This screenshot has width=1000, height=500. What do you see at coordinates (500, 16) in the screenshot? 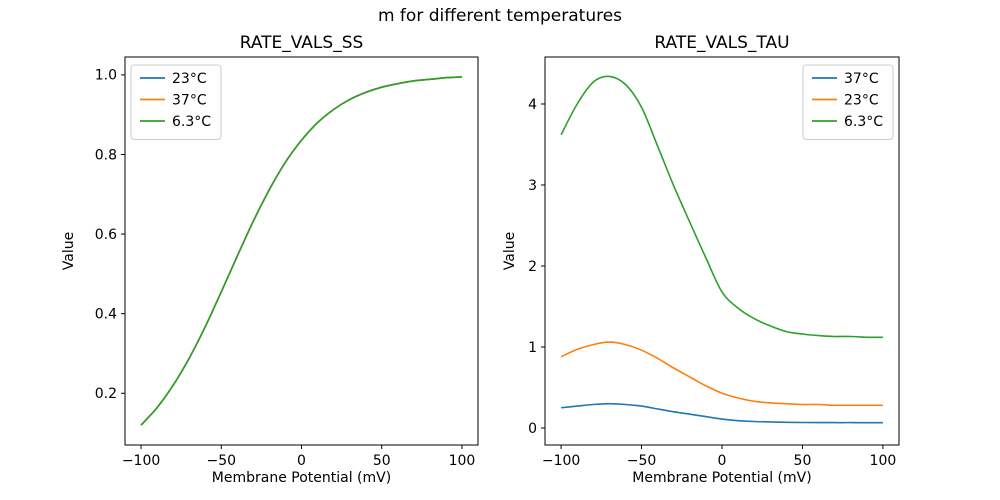
I see `figure-title: m for different temperatures` at bounding box center [500, 16].